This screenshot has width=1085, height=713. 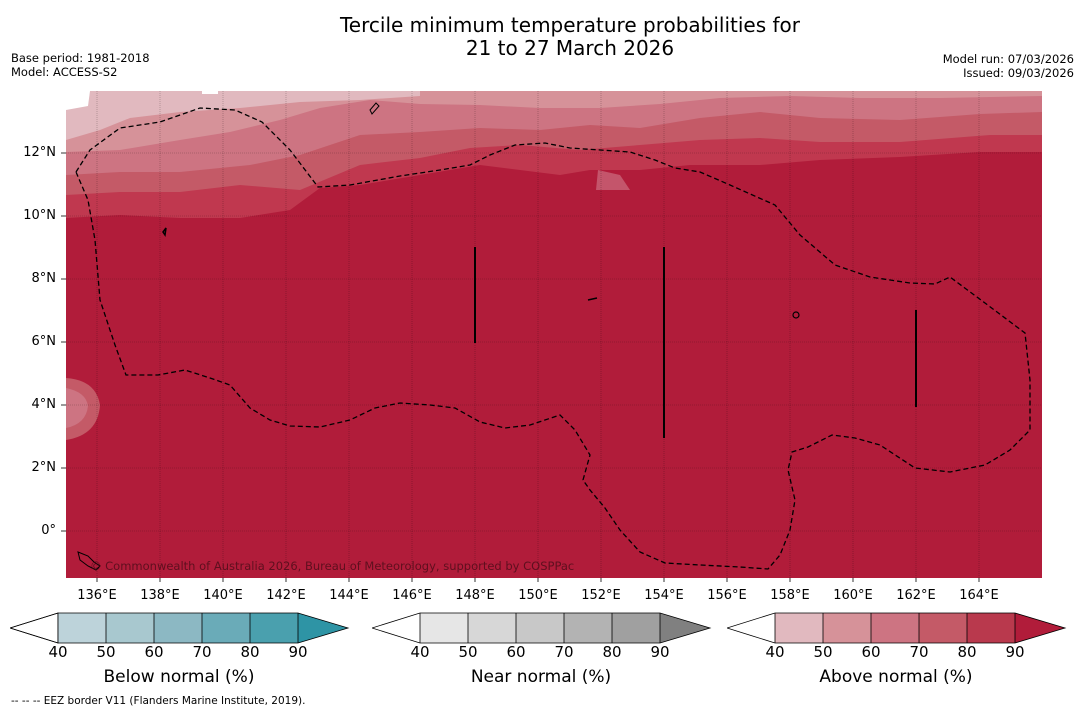 I want to click on y-tick-label: 2°N, so click(x=44, y=467).